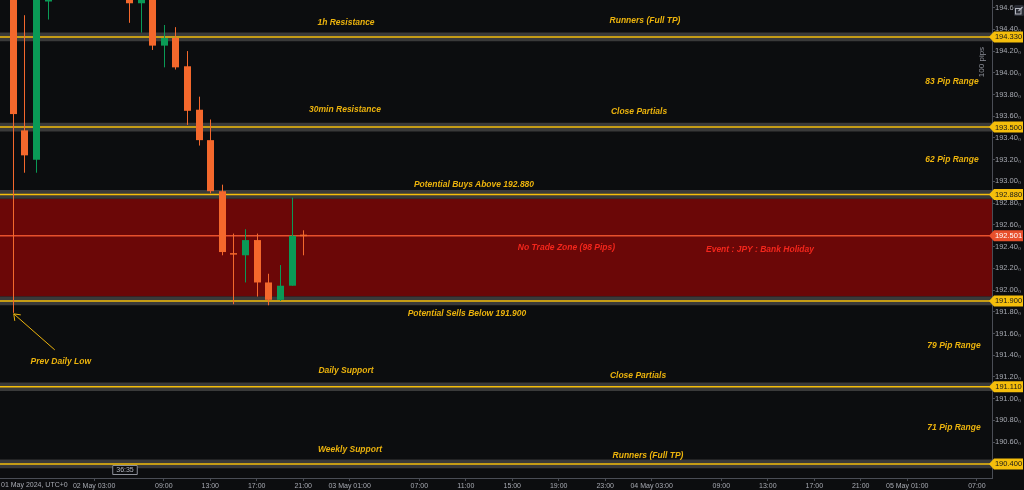 Image resolution: width=1024 pixels, height=490 pixels. Describe the element at coordinates (982, 62) in the screenshot. I see `annotation: 100 pips` at that location.